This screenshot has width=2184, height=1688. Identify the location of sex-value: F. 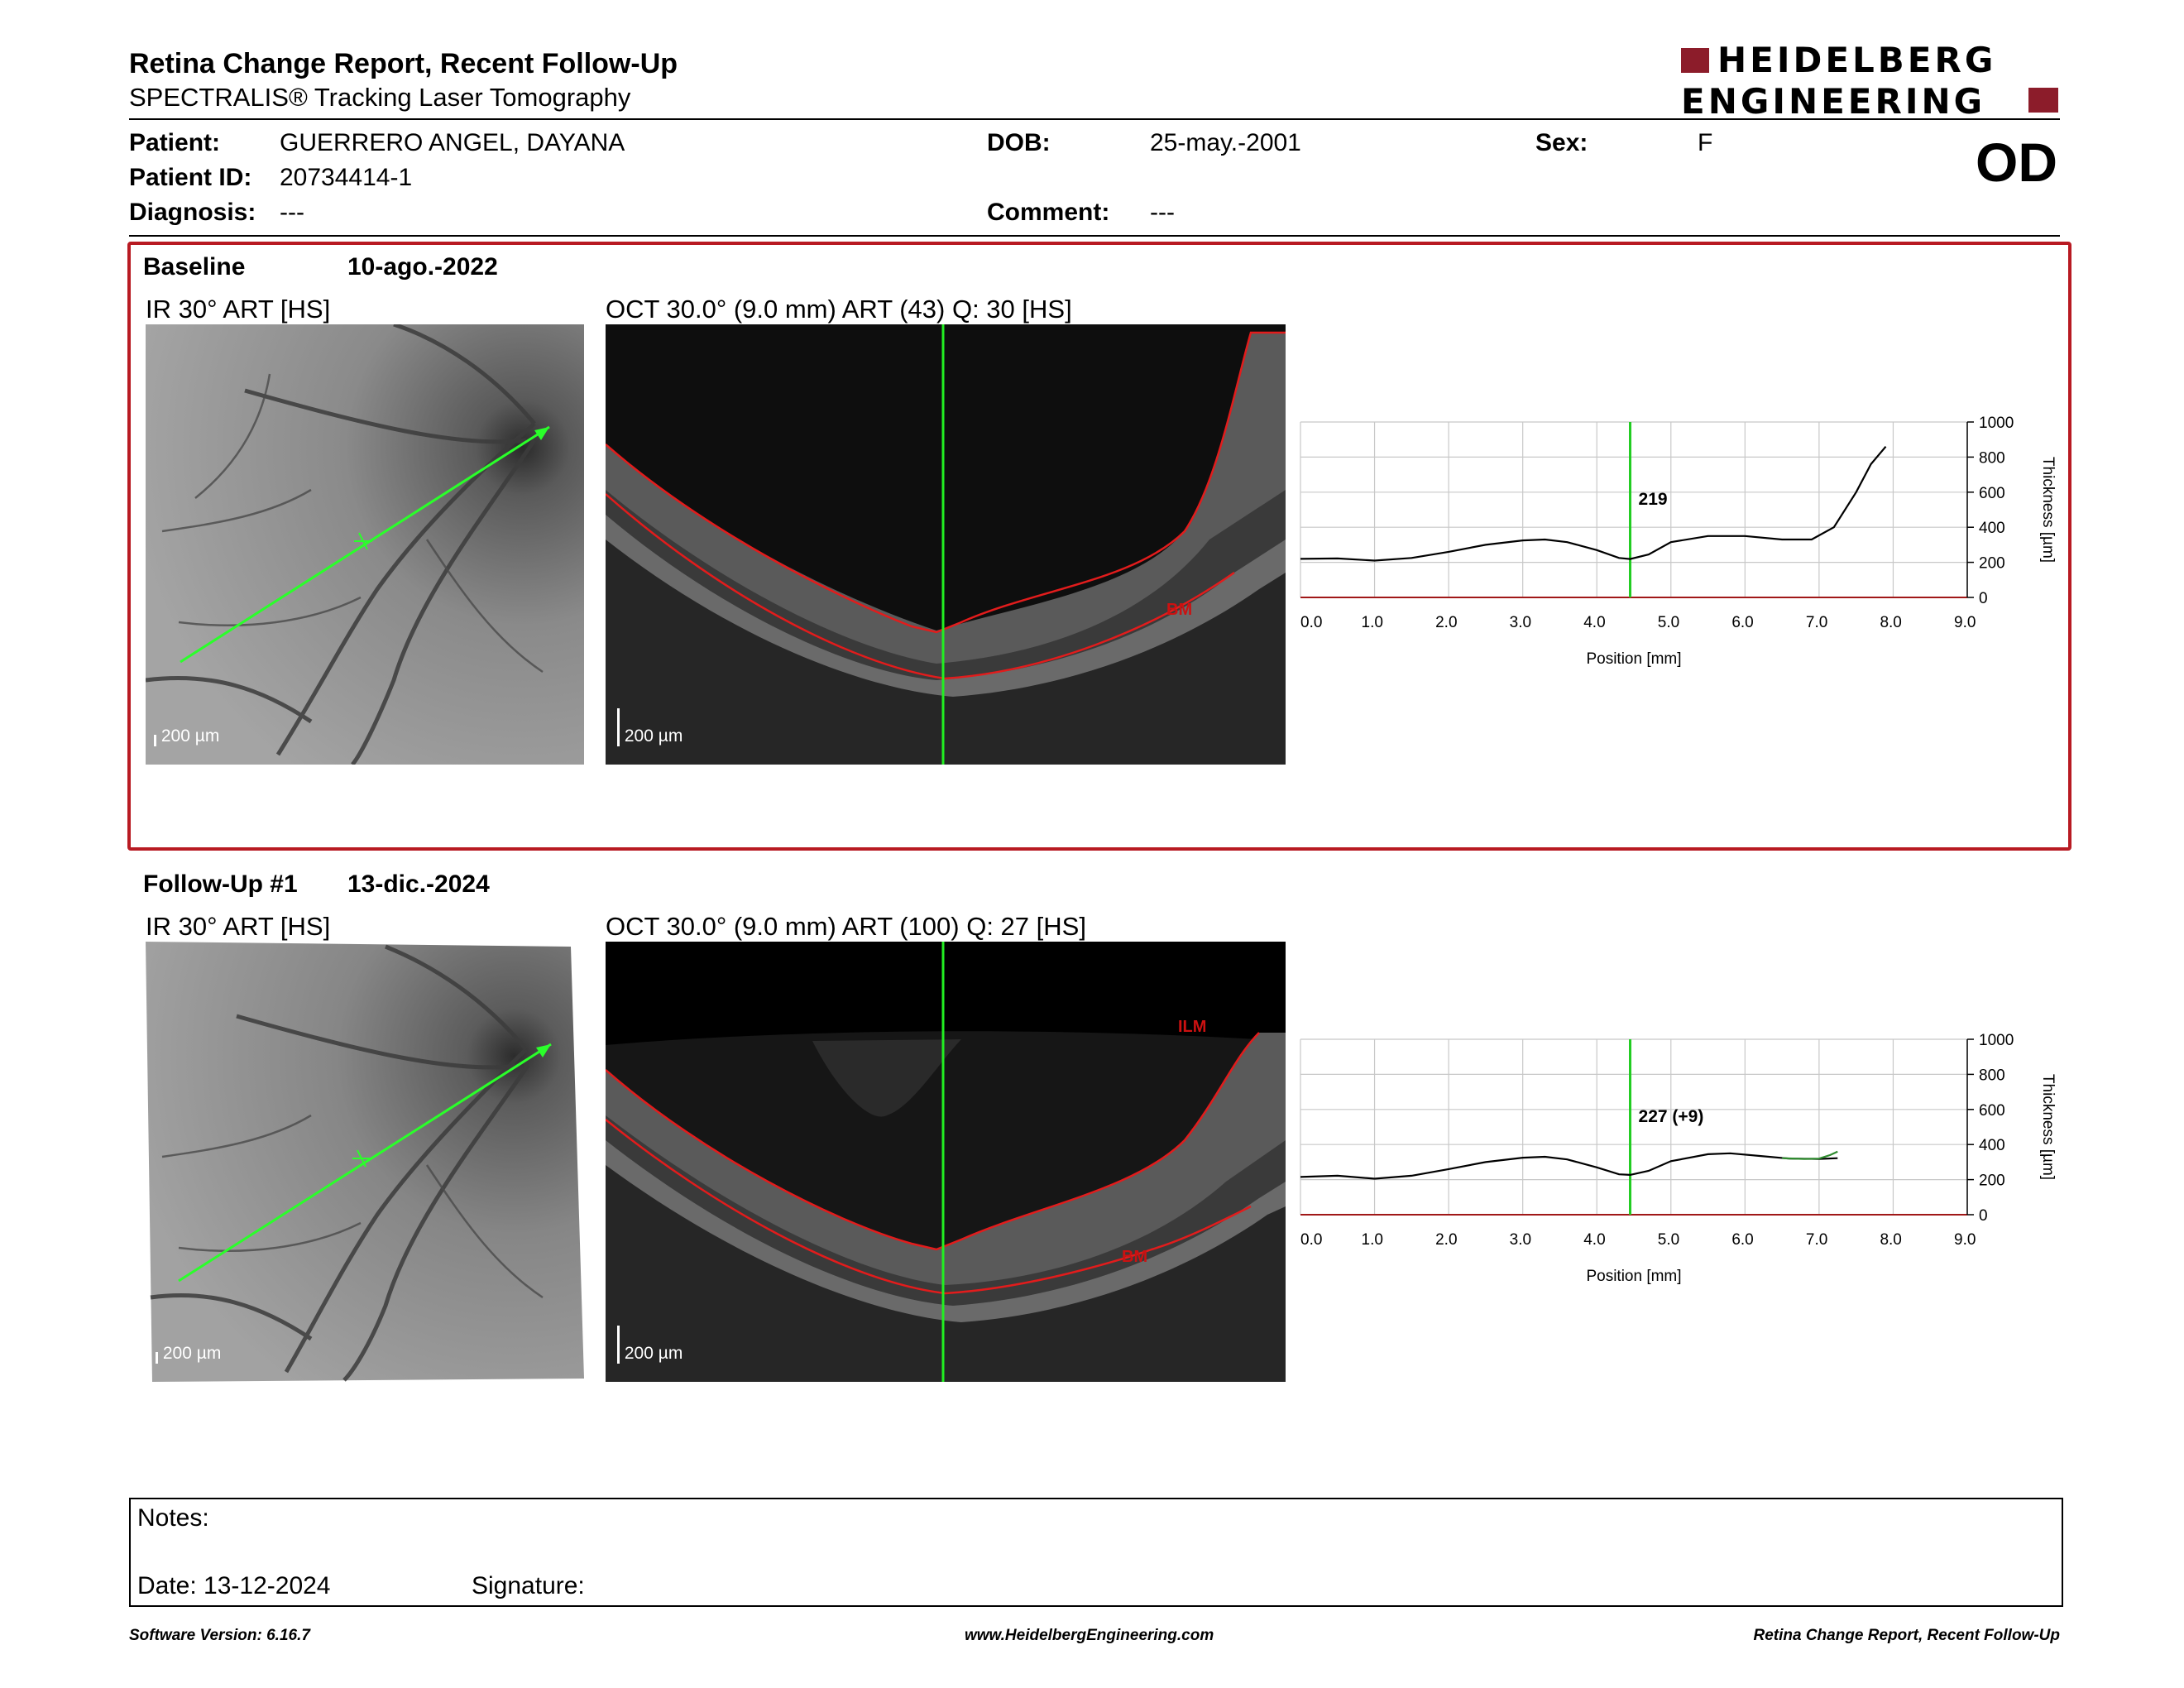
(1705, 142).